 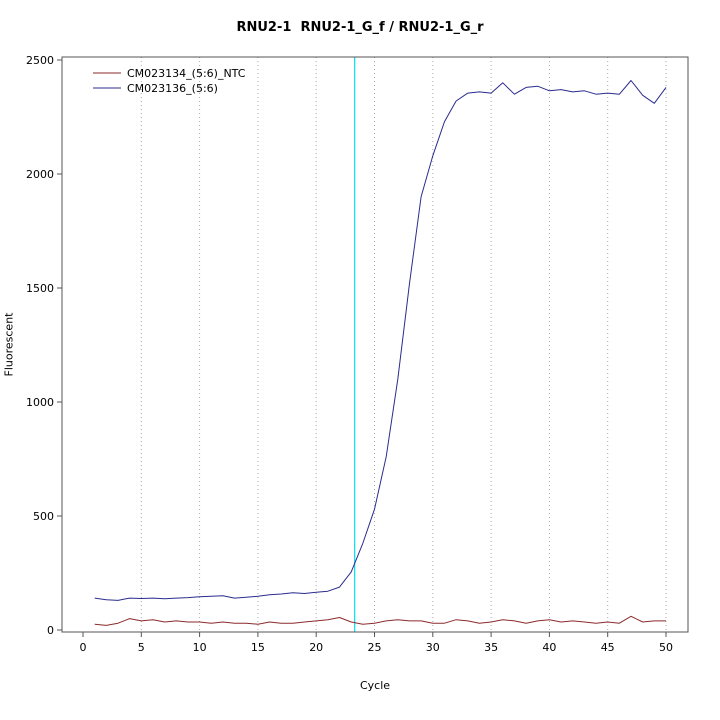 I want to click on x-tick-label: 15, so click(x=258, y=647).